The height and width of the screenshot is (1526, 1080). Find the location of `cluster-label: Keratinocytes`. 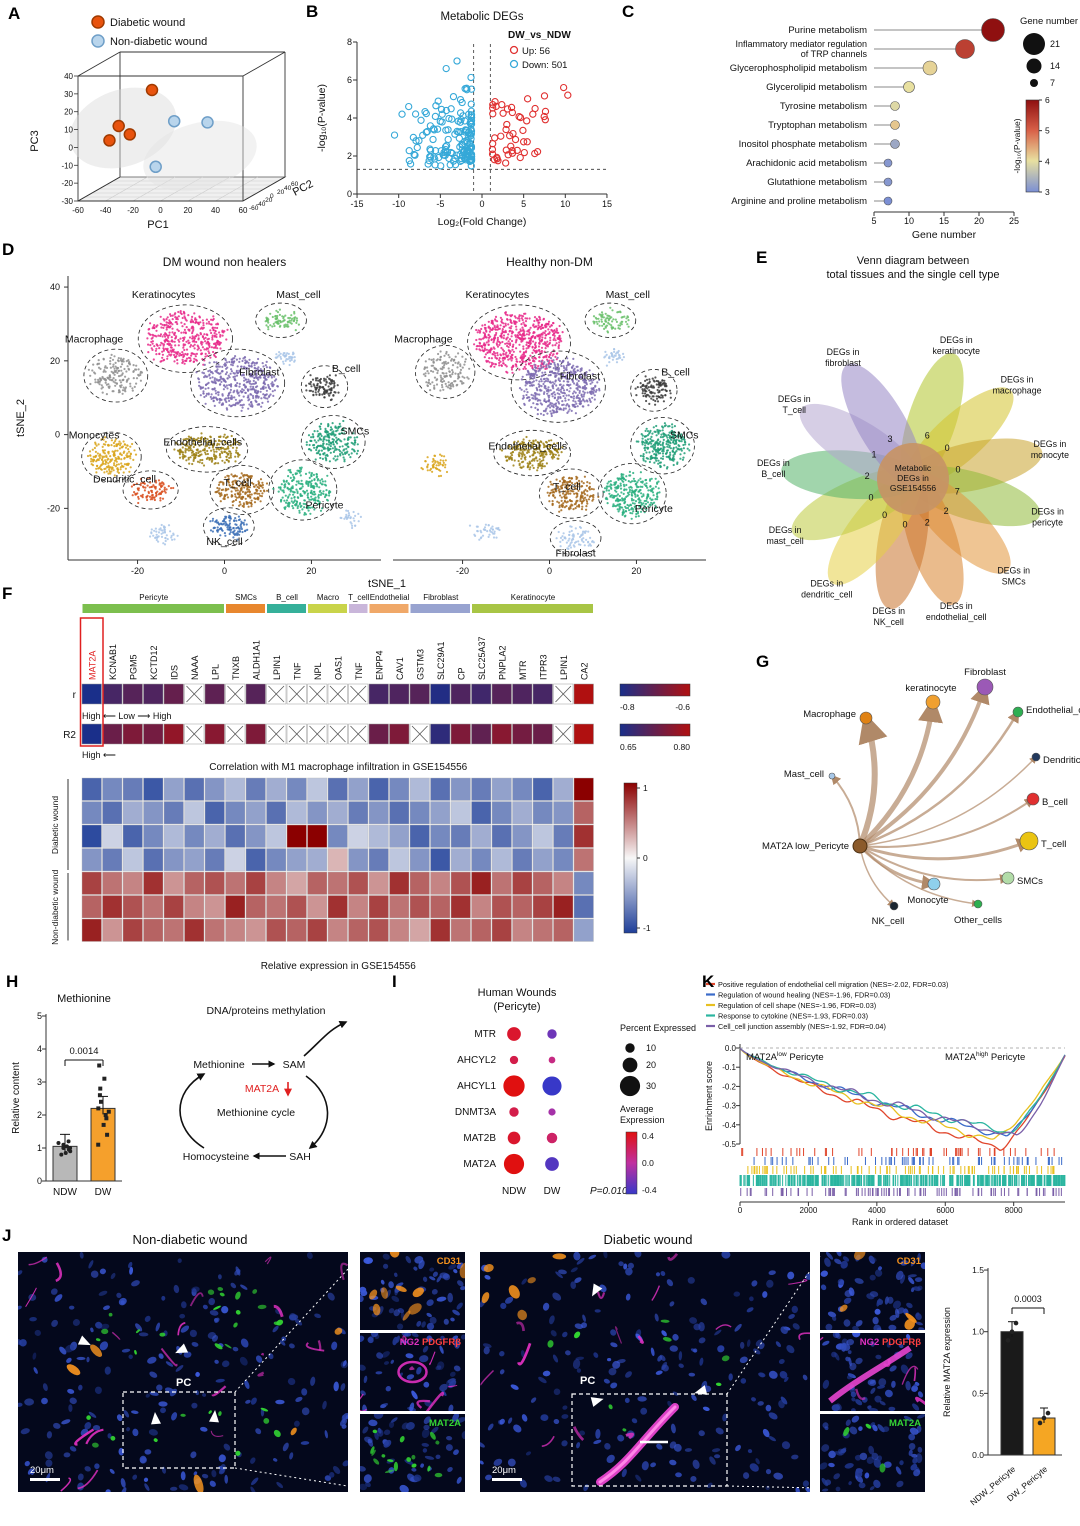

cluster-label: Keratinocytes is located at coordinates (498, 295).